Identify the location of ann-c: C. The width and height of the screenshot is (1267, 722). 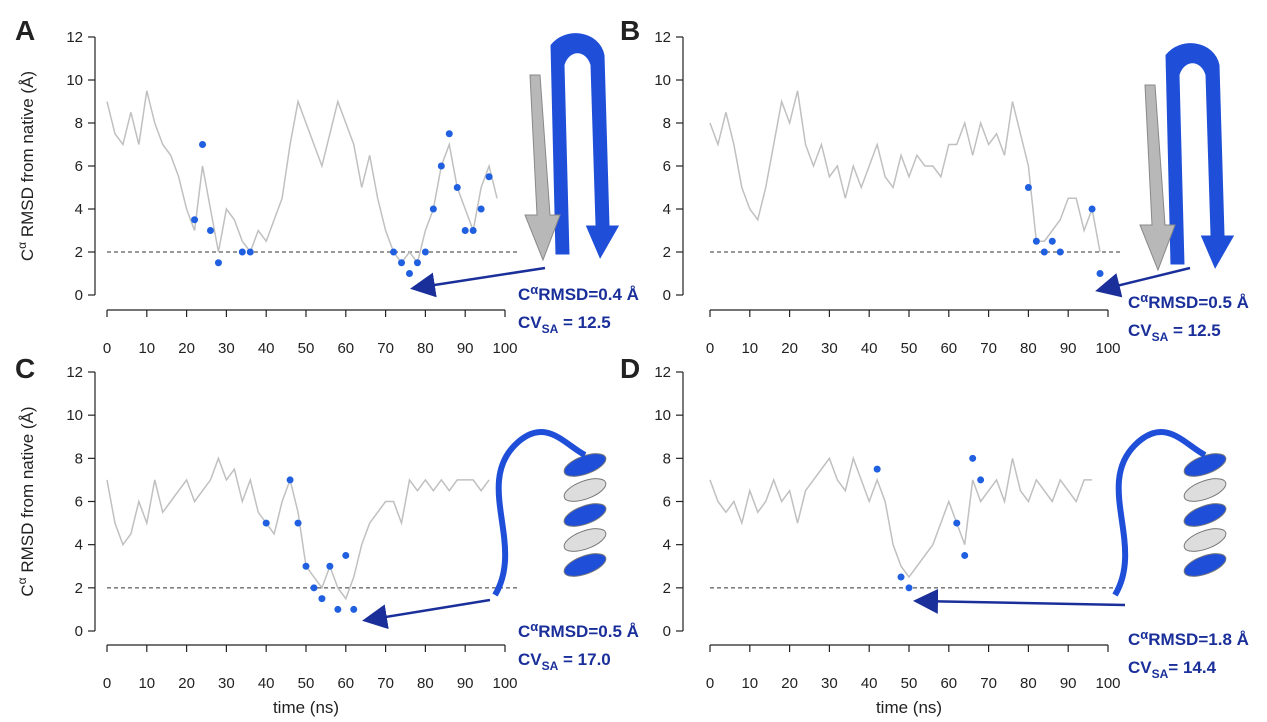
(524, 294).